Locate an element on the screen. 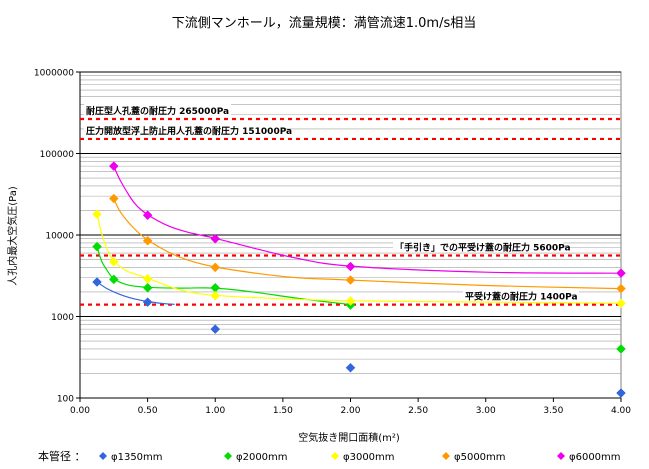  x-tick-label: 2.50 is located at coordinates (418, 411).